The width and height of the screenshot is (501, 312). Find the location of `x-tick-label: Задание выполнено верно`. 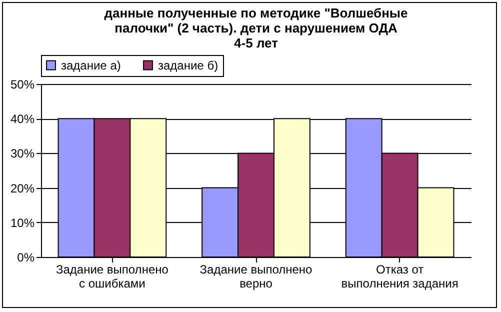

x-tick-label: Задание выполнено верно is located at coordinates (256, 276).